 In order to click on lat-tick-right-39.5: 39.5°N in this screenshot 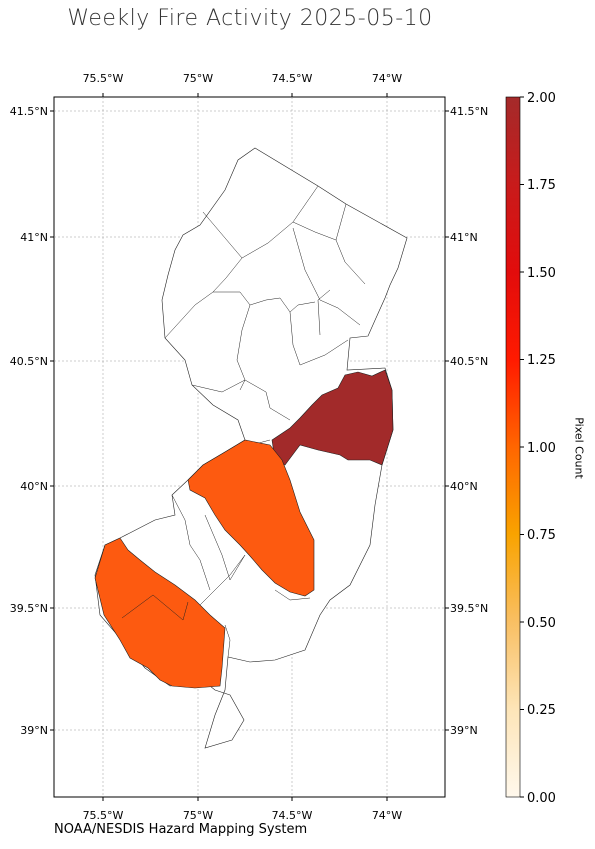, I will do `click(469, 608)`.